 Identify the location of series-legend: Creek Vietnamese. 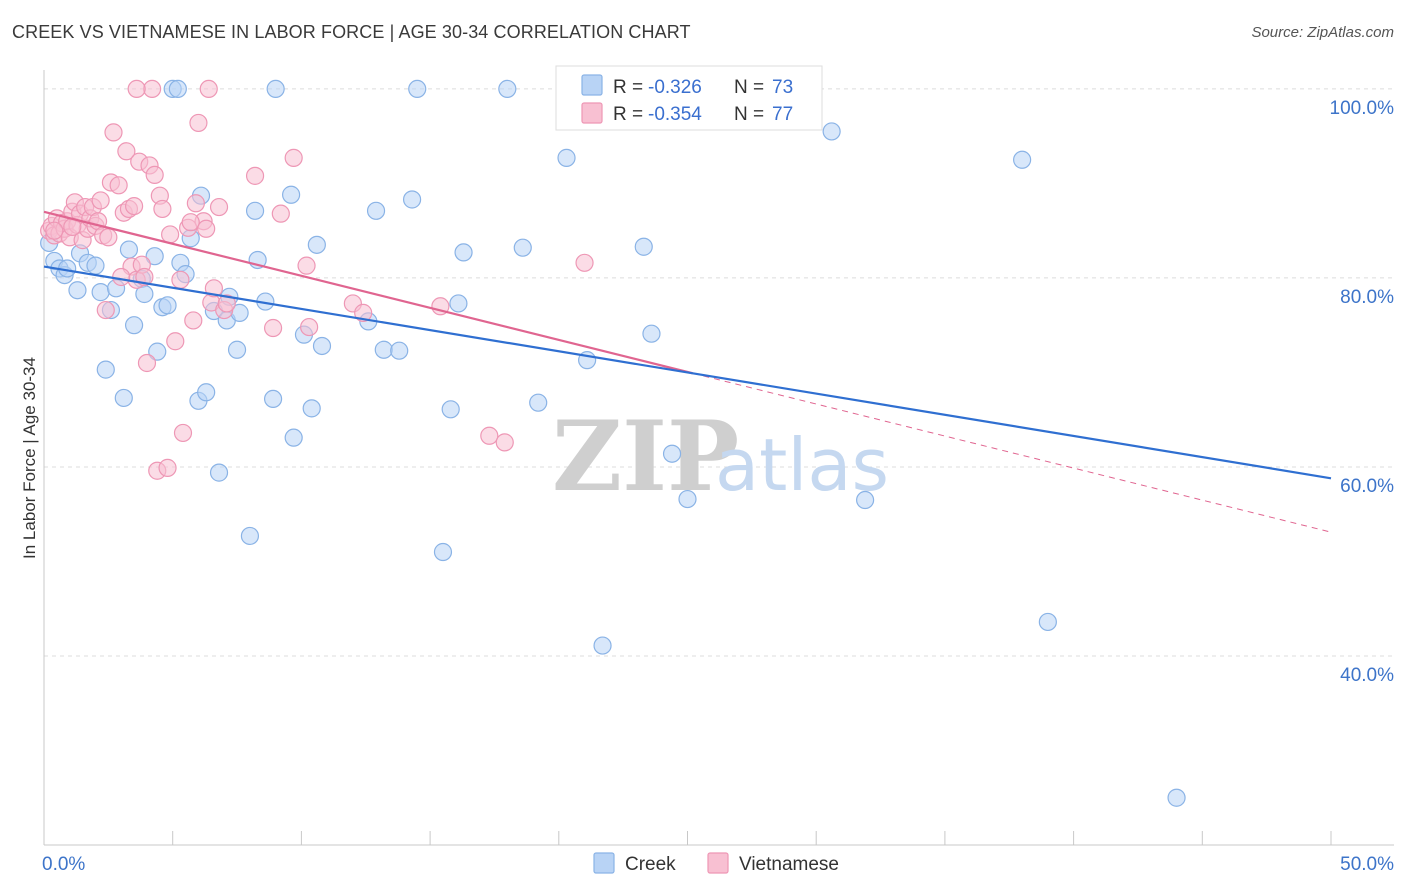
(716, 863).